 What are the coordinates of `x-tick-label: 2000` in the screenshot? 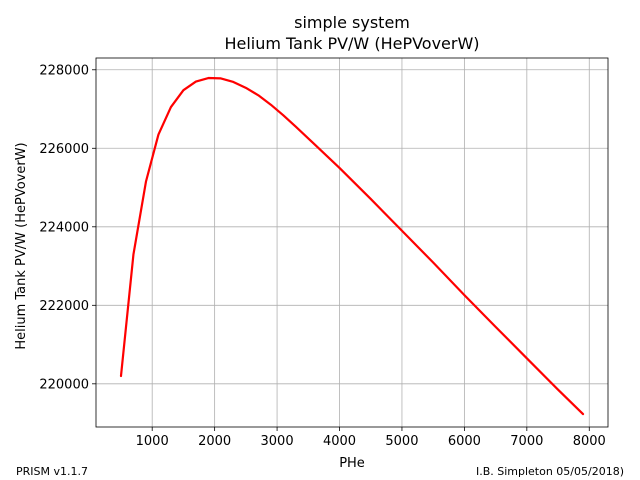 It's located at (214, 441).